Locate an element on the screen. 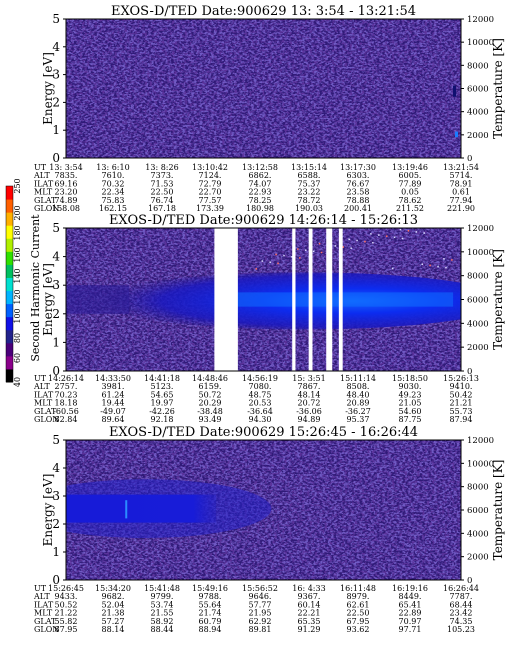 The width and height of the screenshot is (505, 649). colorbar-tick-label: 200 is located at coordinates (17, 212).